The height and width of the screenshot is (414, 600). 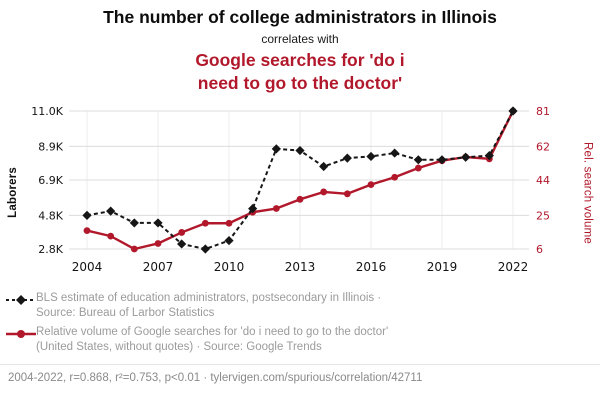 I want to click on red-line-circle-icon, so click(x=21, y=333).